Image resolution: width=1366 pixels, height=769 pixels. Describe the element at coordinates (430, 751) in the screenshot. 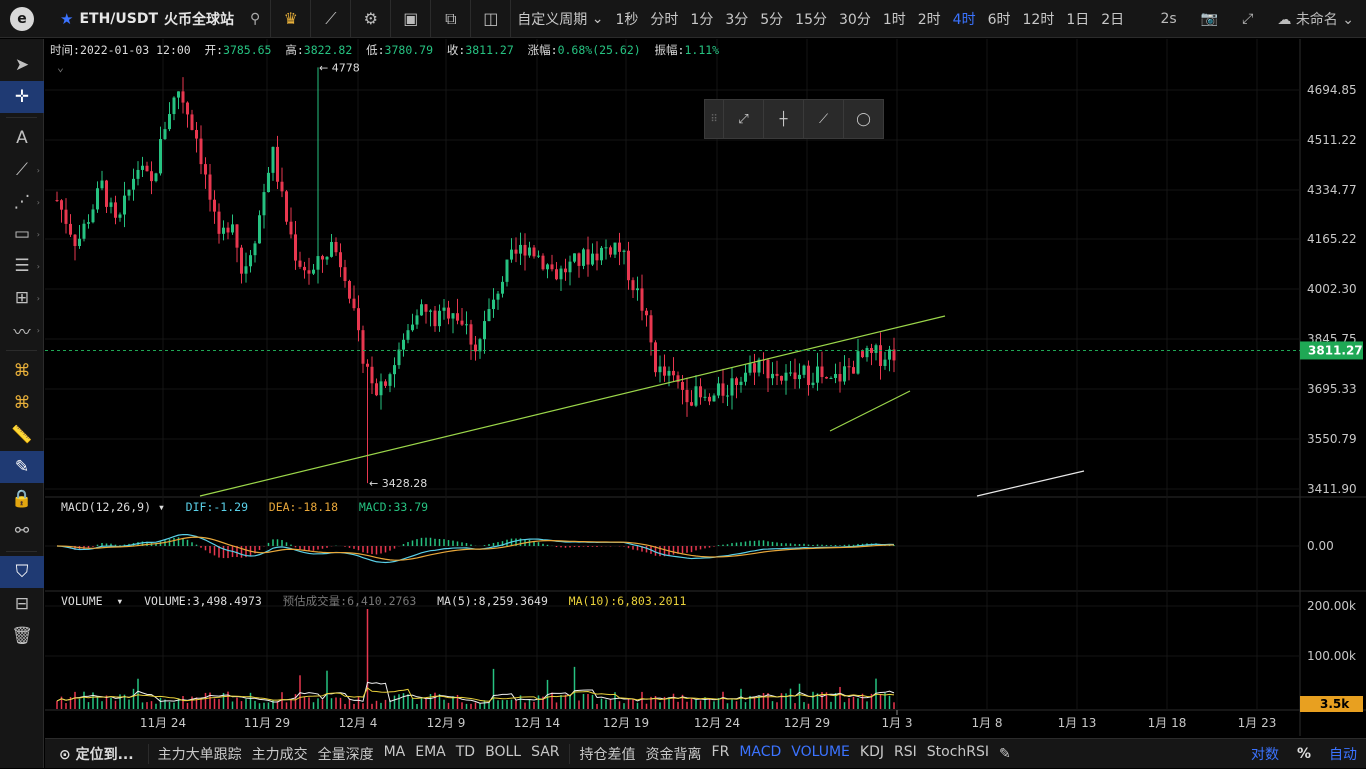

I see `indicator-4: EMA` at that location.